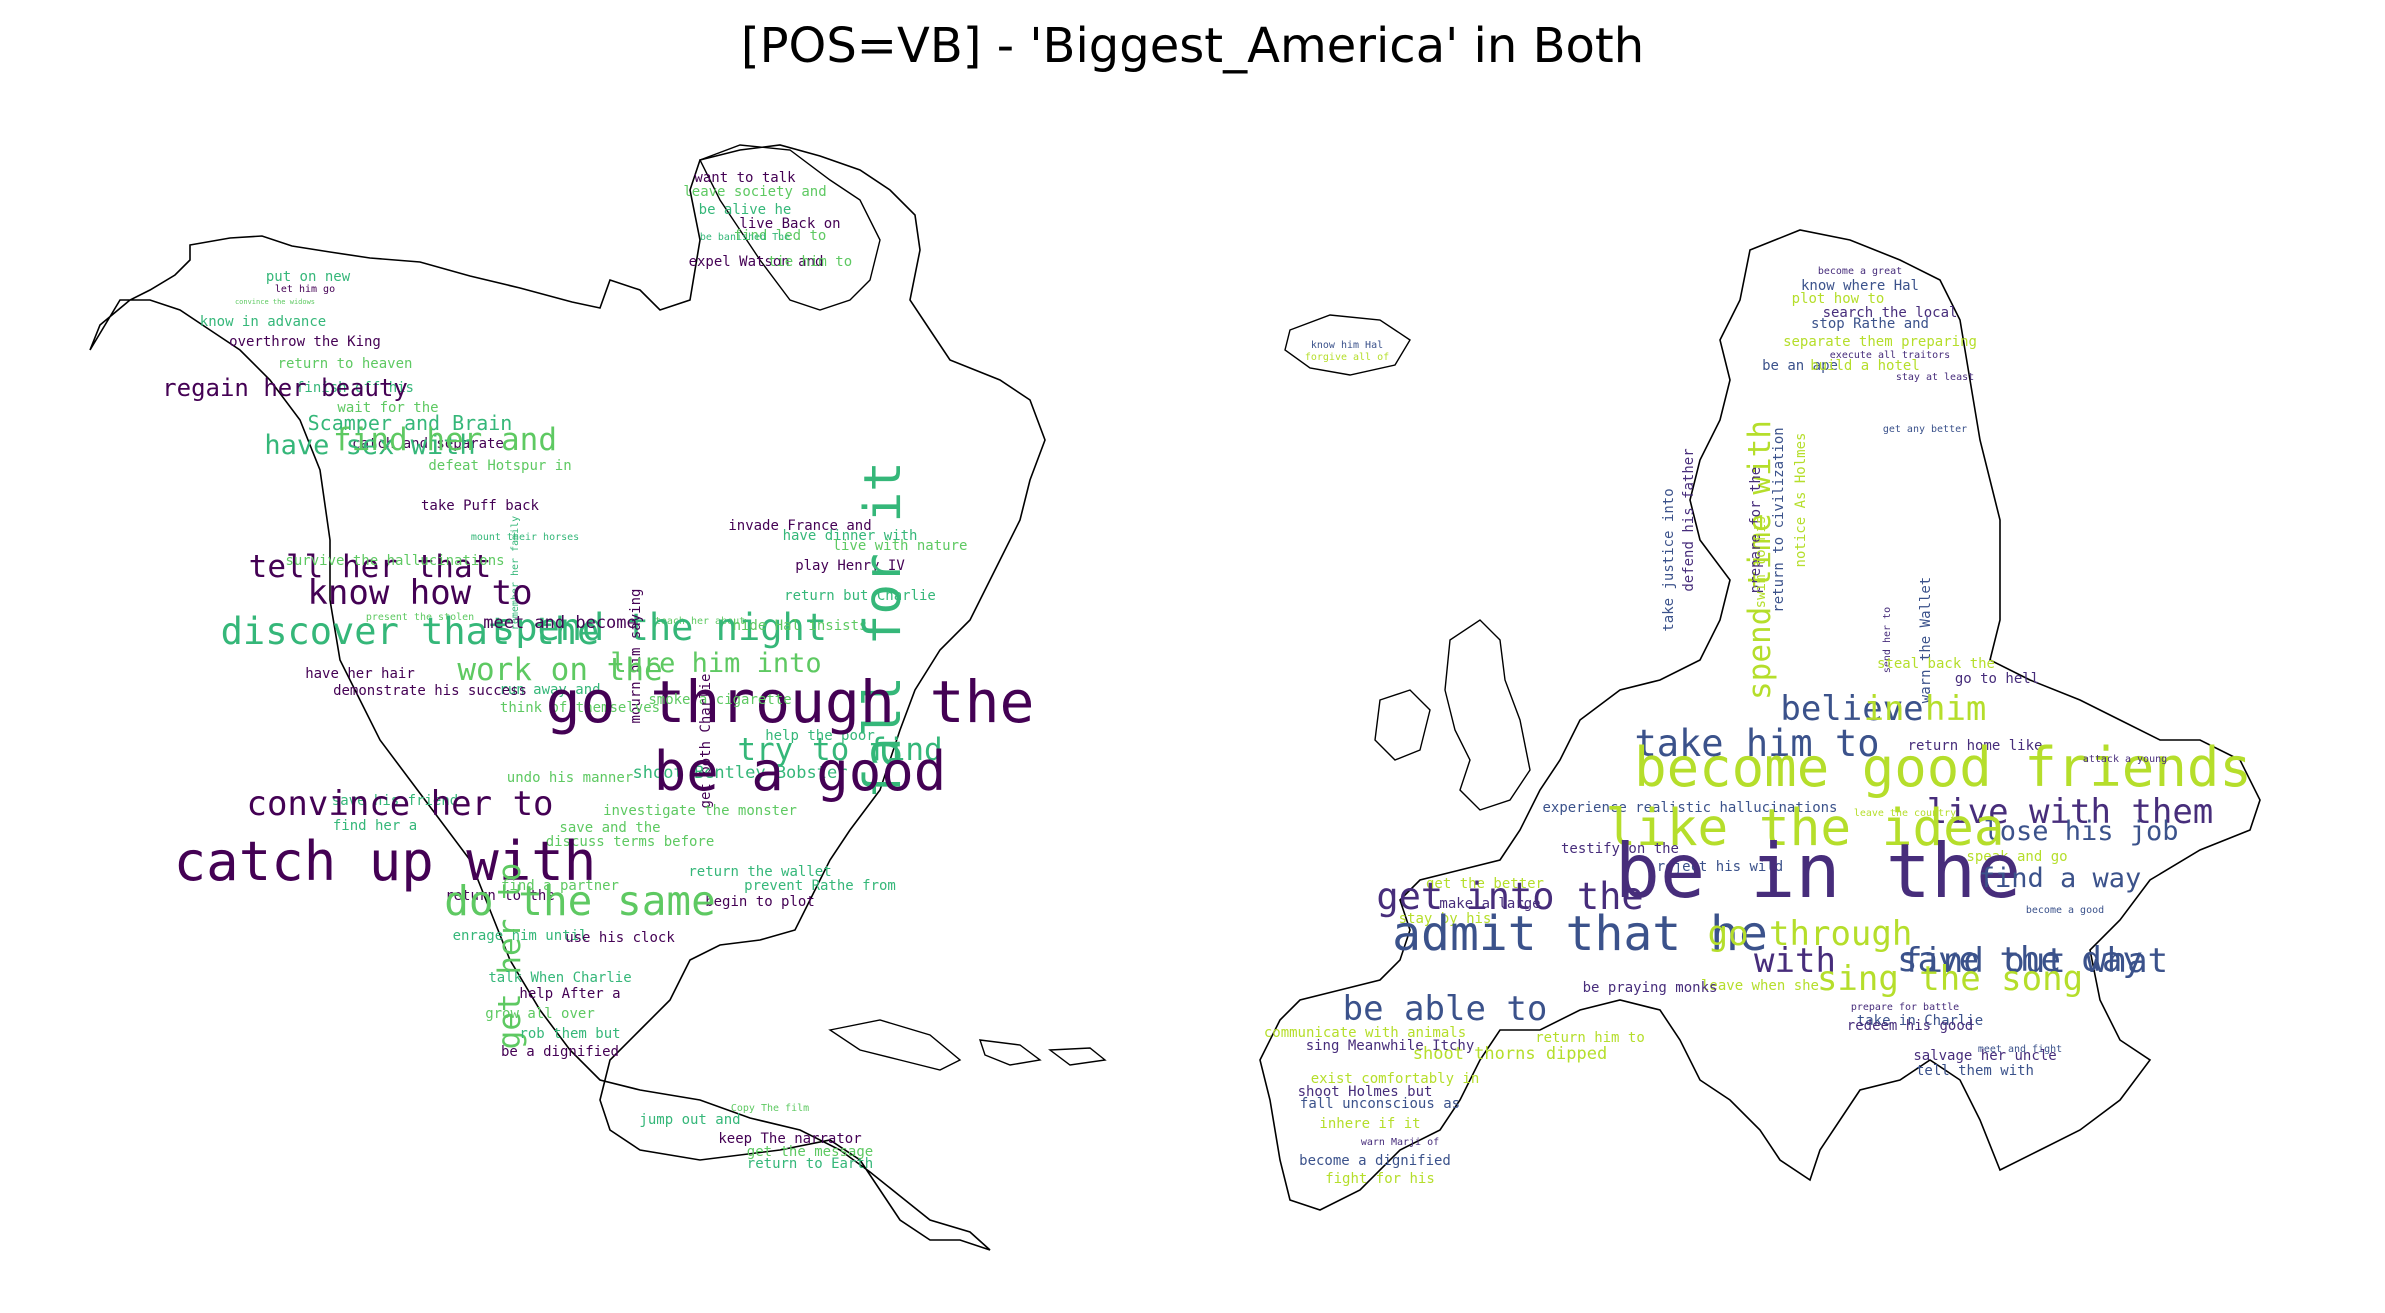  What do you see at coordinates (820, 736) in the screenshot?
I see `word-cloud-phrase: help the poor` at bounding box center [820, 736].